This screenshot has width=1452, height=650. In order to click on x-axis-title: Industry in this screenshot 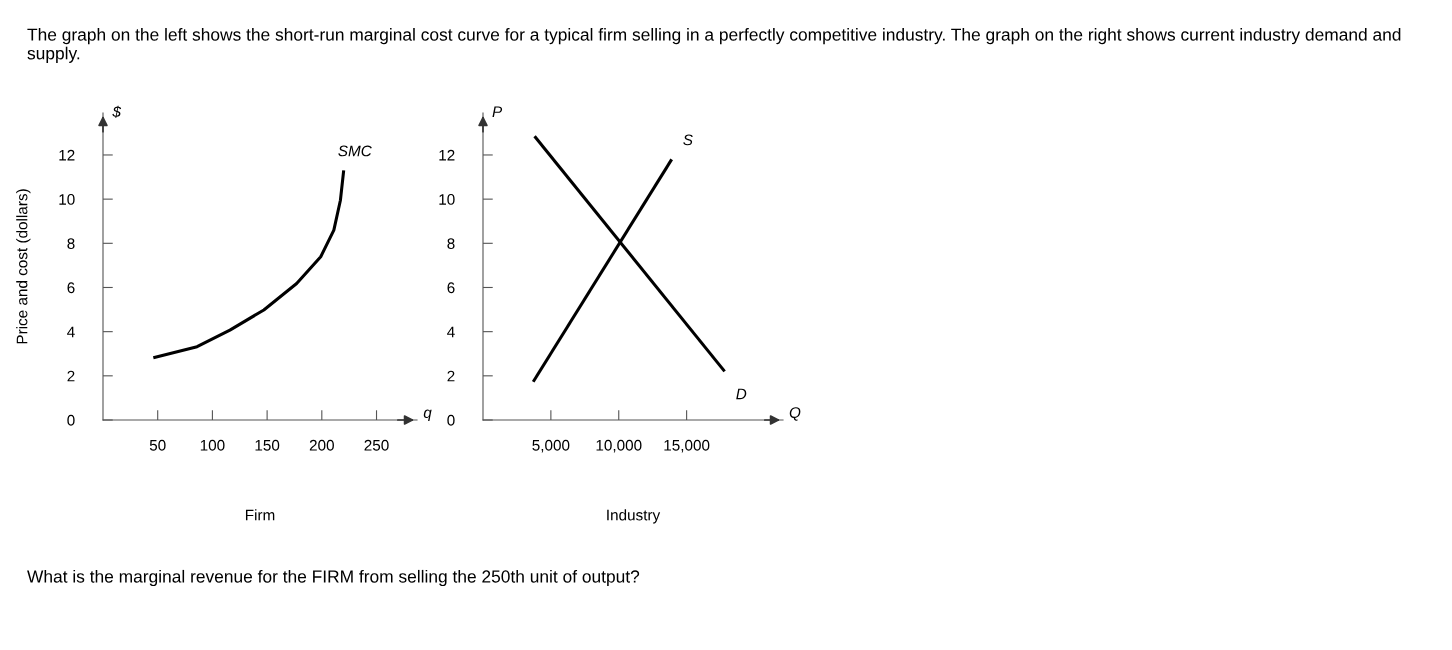, I will do `click(634, 516)`.